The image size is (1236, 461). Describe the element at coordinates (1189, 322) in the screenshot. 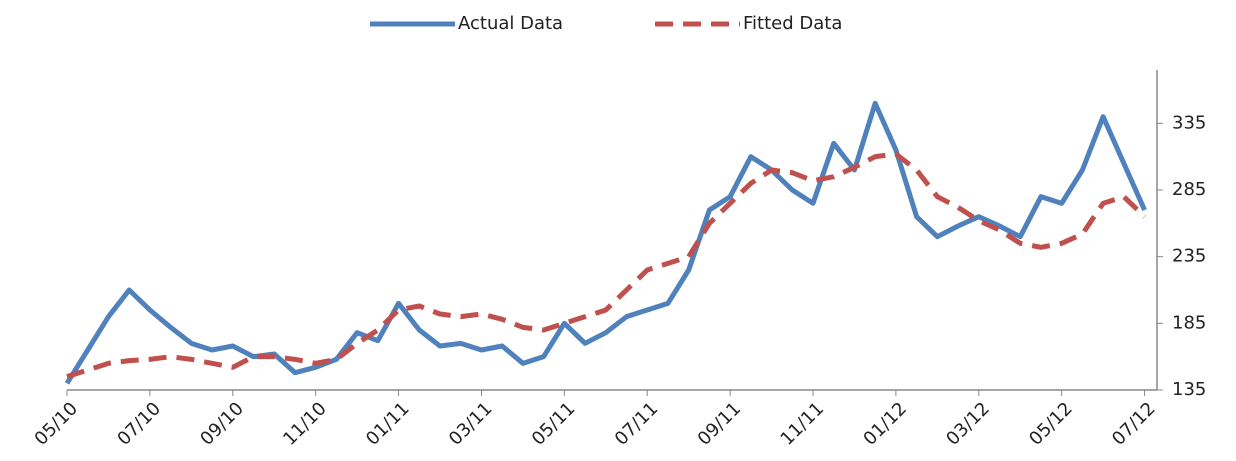

I see `y-tick-label: 185` at that location.